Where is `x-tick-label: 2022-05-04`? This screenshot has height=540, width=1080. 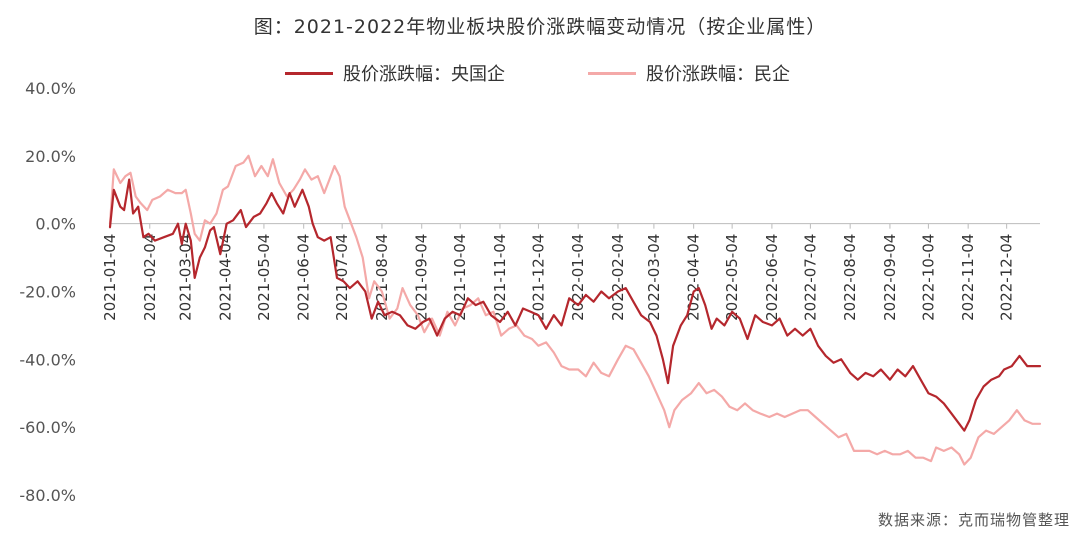
x-tick-label: 2022-05-04 is located at coordinates (732, 277).